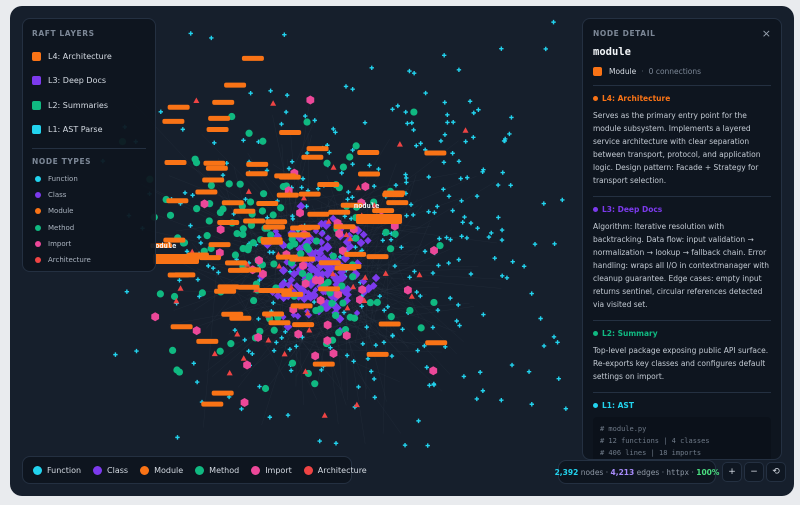  I want to click on layer-swatch, so click(36, 81).